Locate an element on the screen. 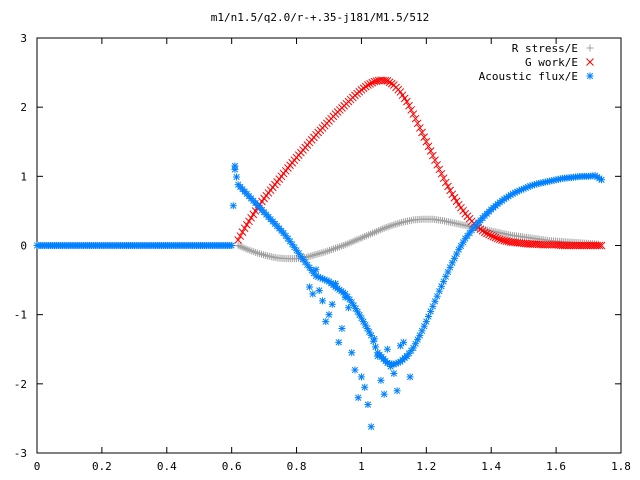  y-tick-label: 3 is located at coordinates (23, 38).